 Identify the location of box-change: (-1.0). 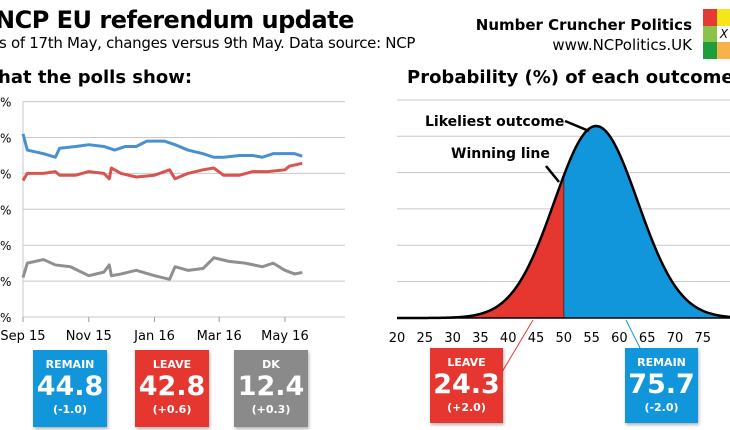
(70, 409).